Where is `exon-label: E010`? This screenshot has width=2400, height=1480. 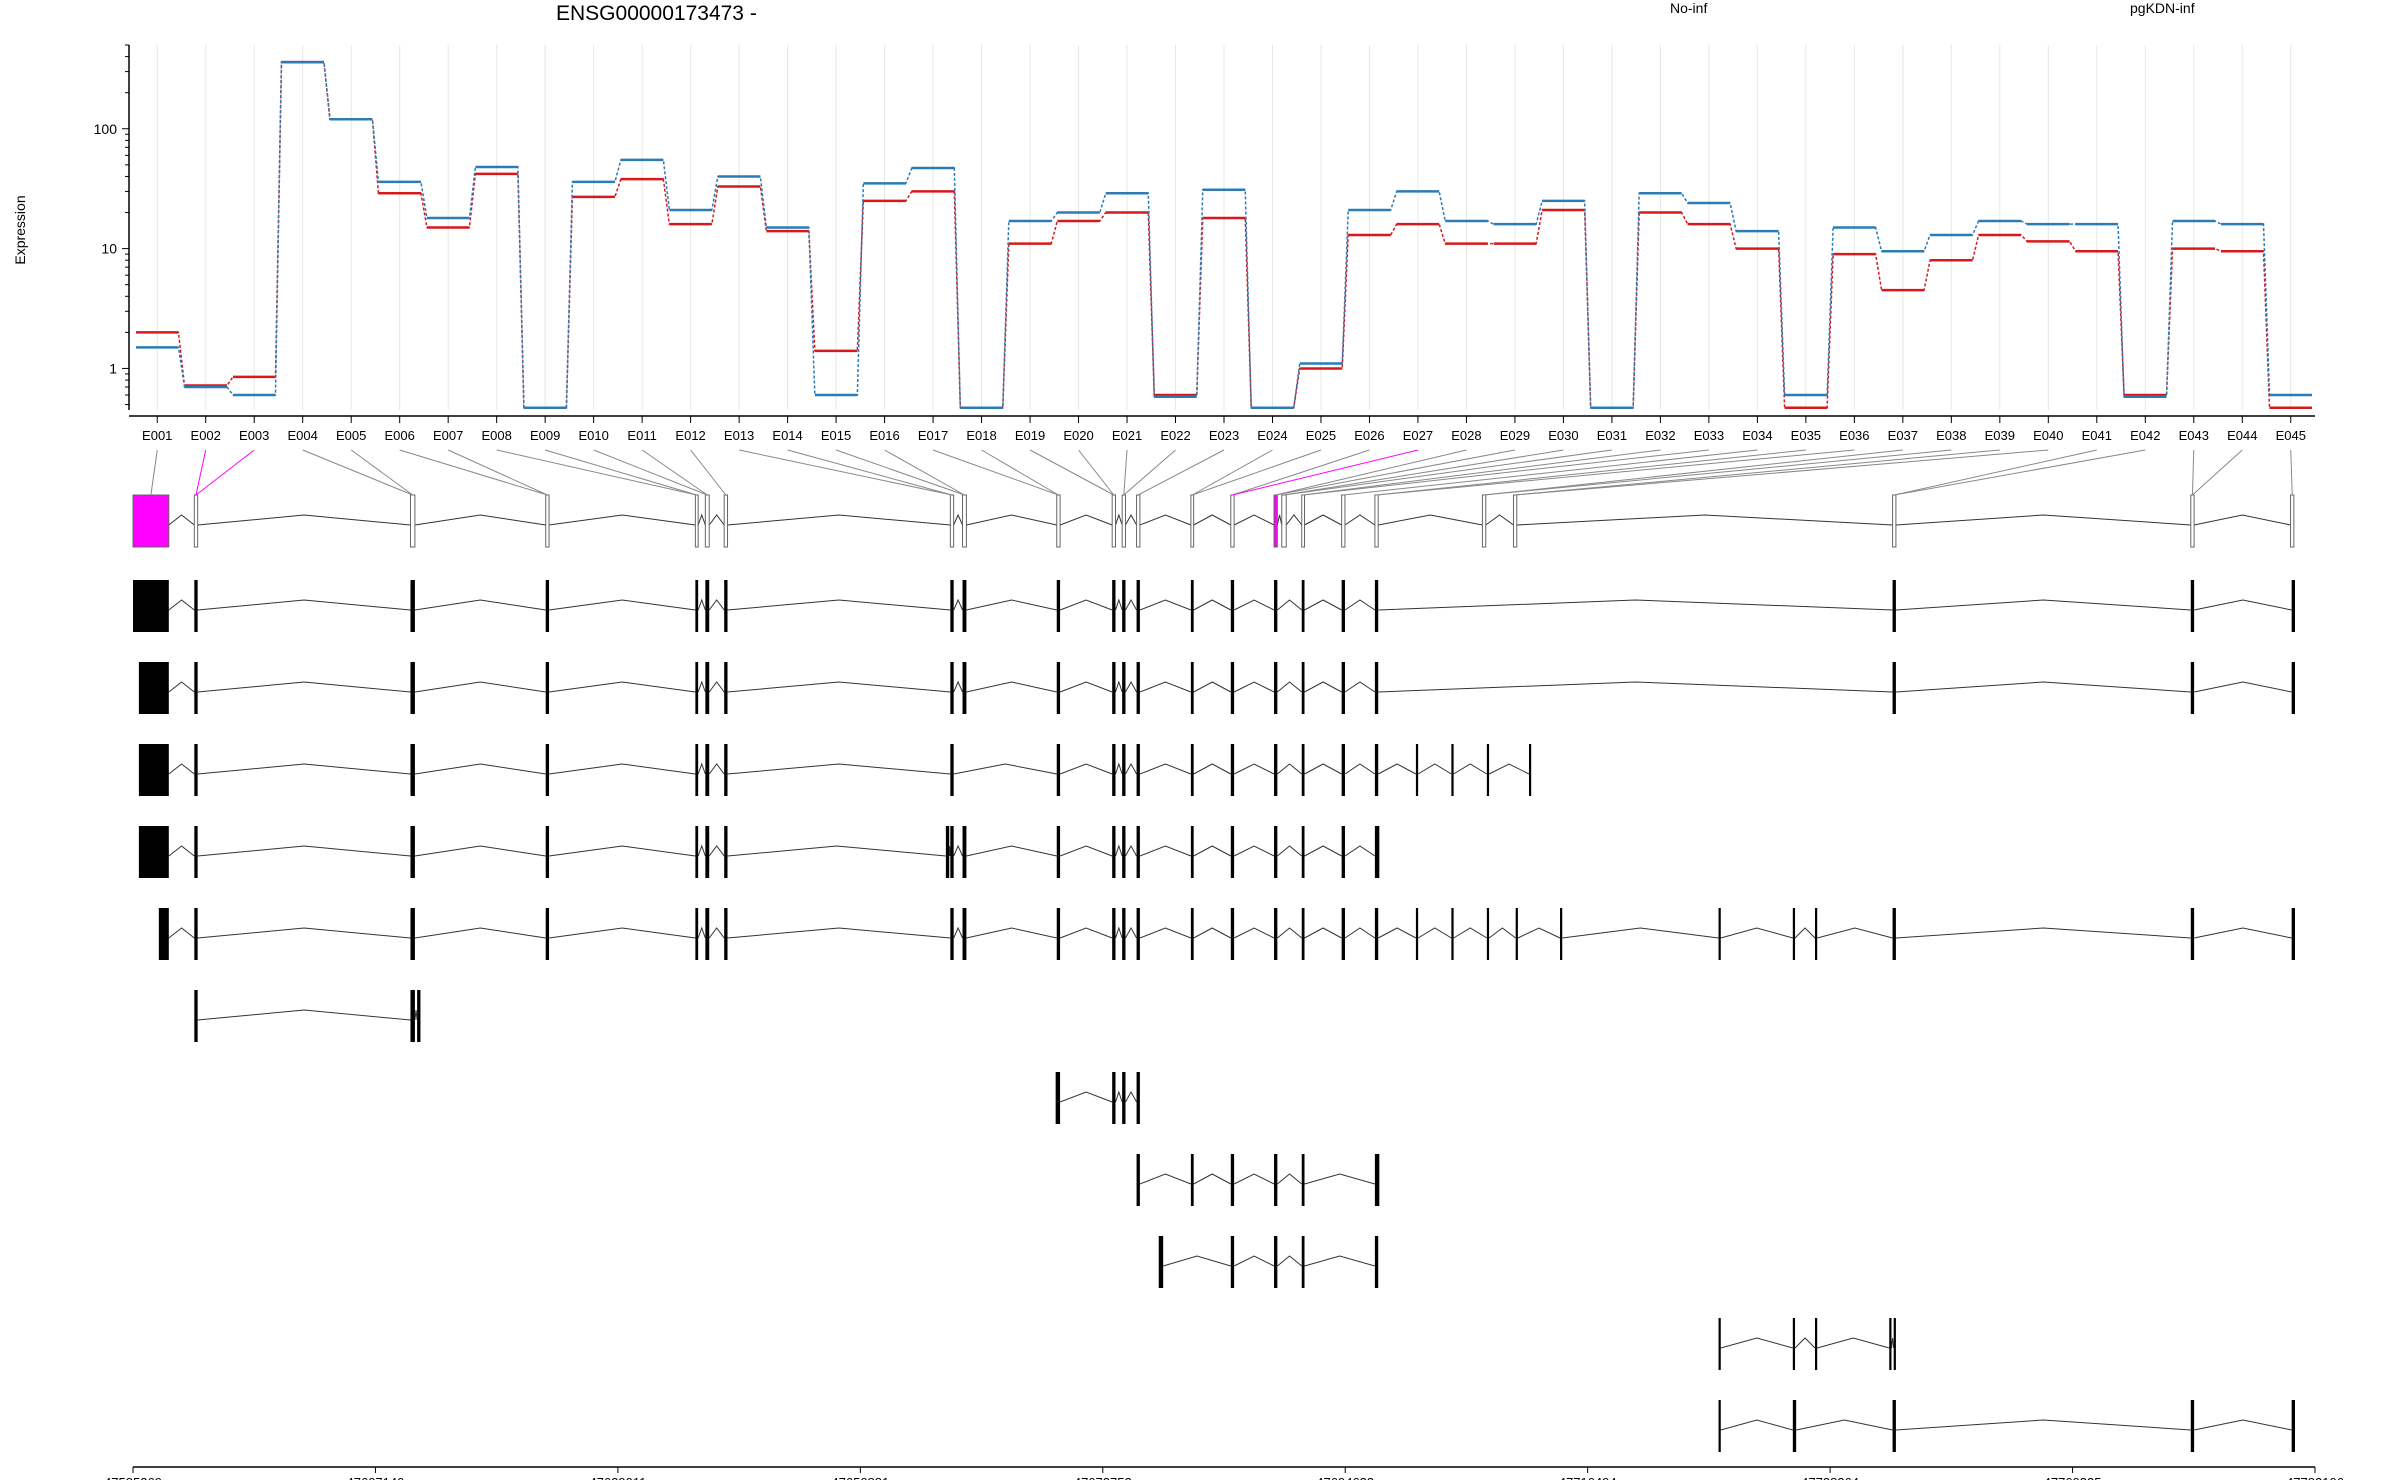
exon-label: E010 is located at coordinates (593, 435).